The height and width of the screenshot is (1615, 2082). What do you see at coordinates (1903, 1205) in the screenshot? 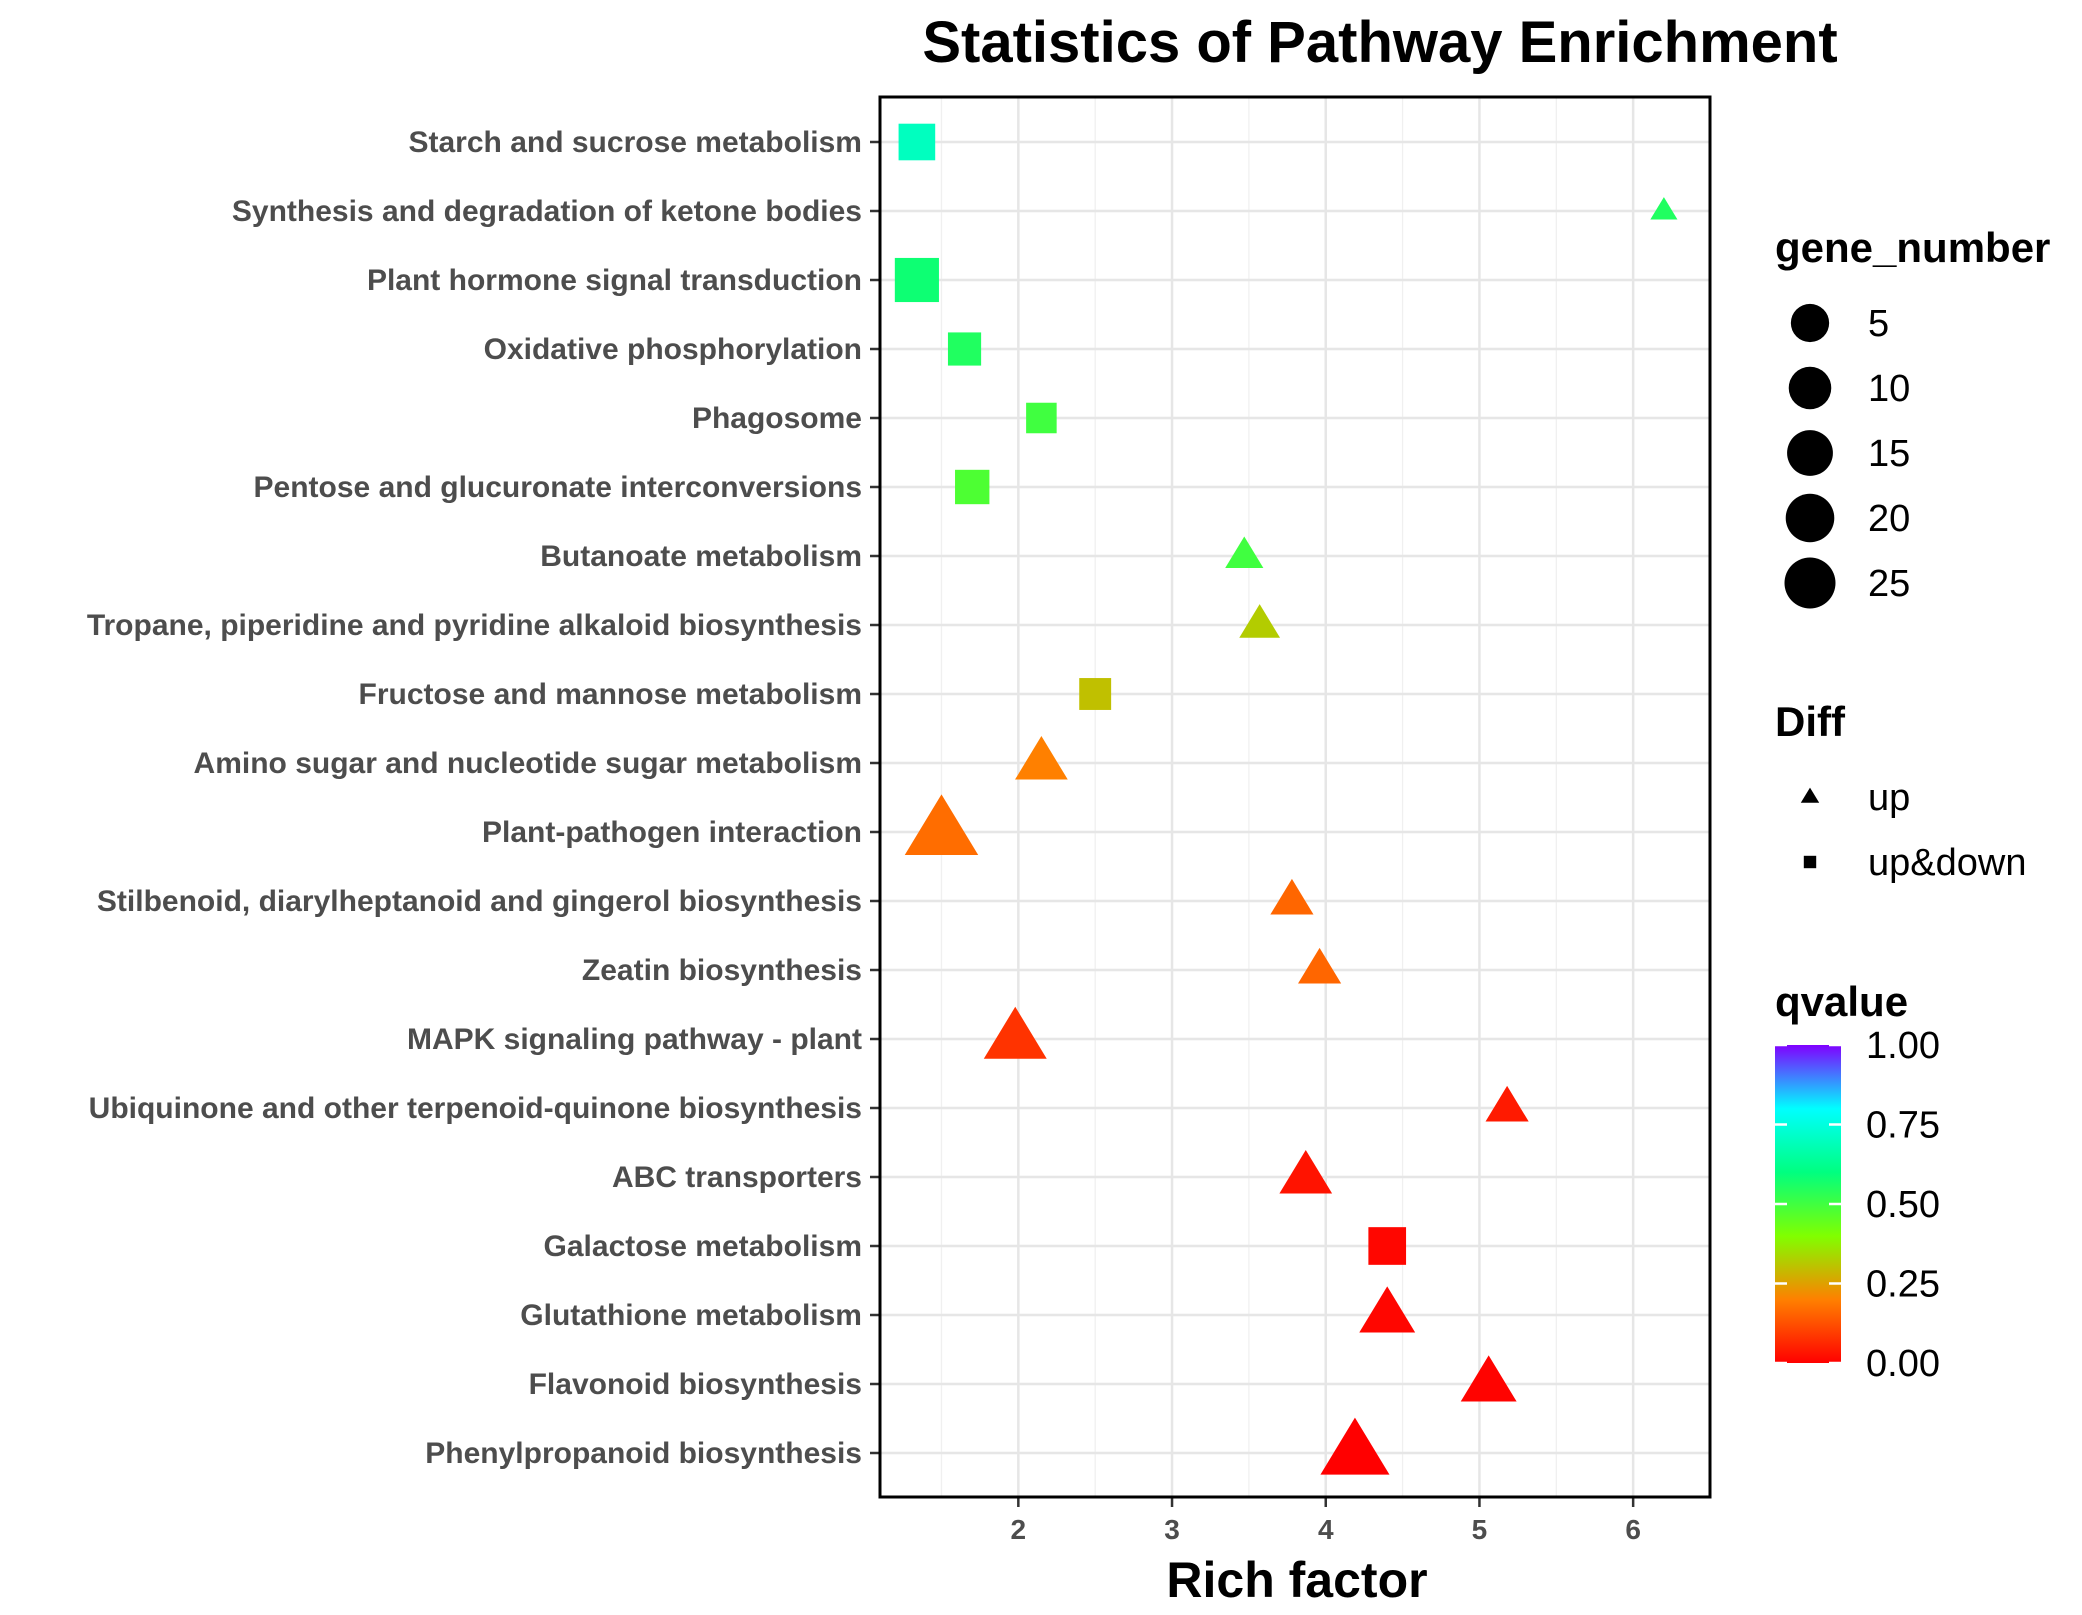
I see `qvalue-tick-label: 0.50` at bounding box center [1903, 1205].